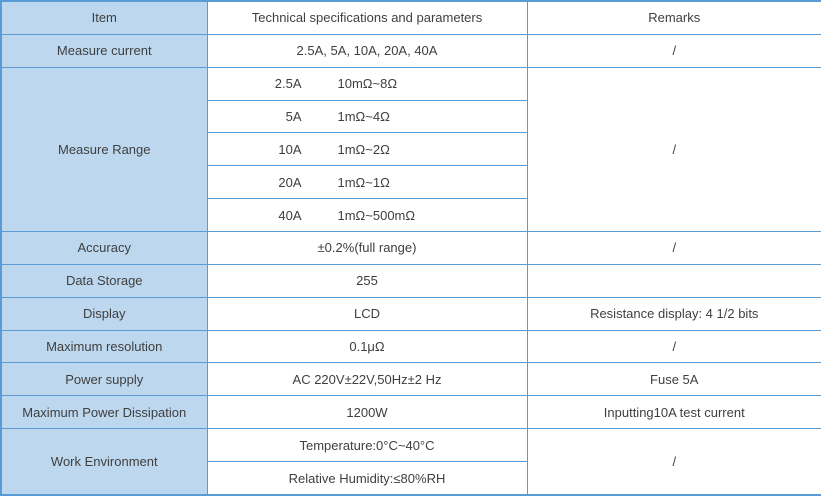 The height and width of the screenshot is (496, 821). Describe the element at coordinates (367, 313) in the screenshot. I see `display-spec-cell: LCD` at that location.